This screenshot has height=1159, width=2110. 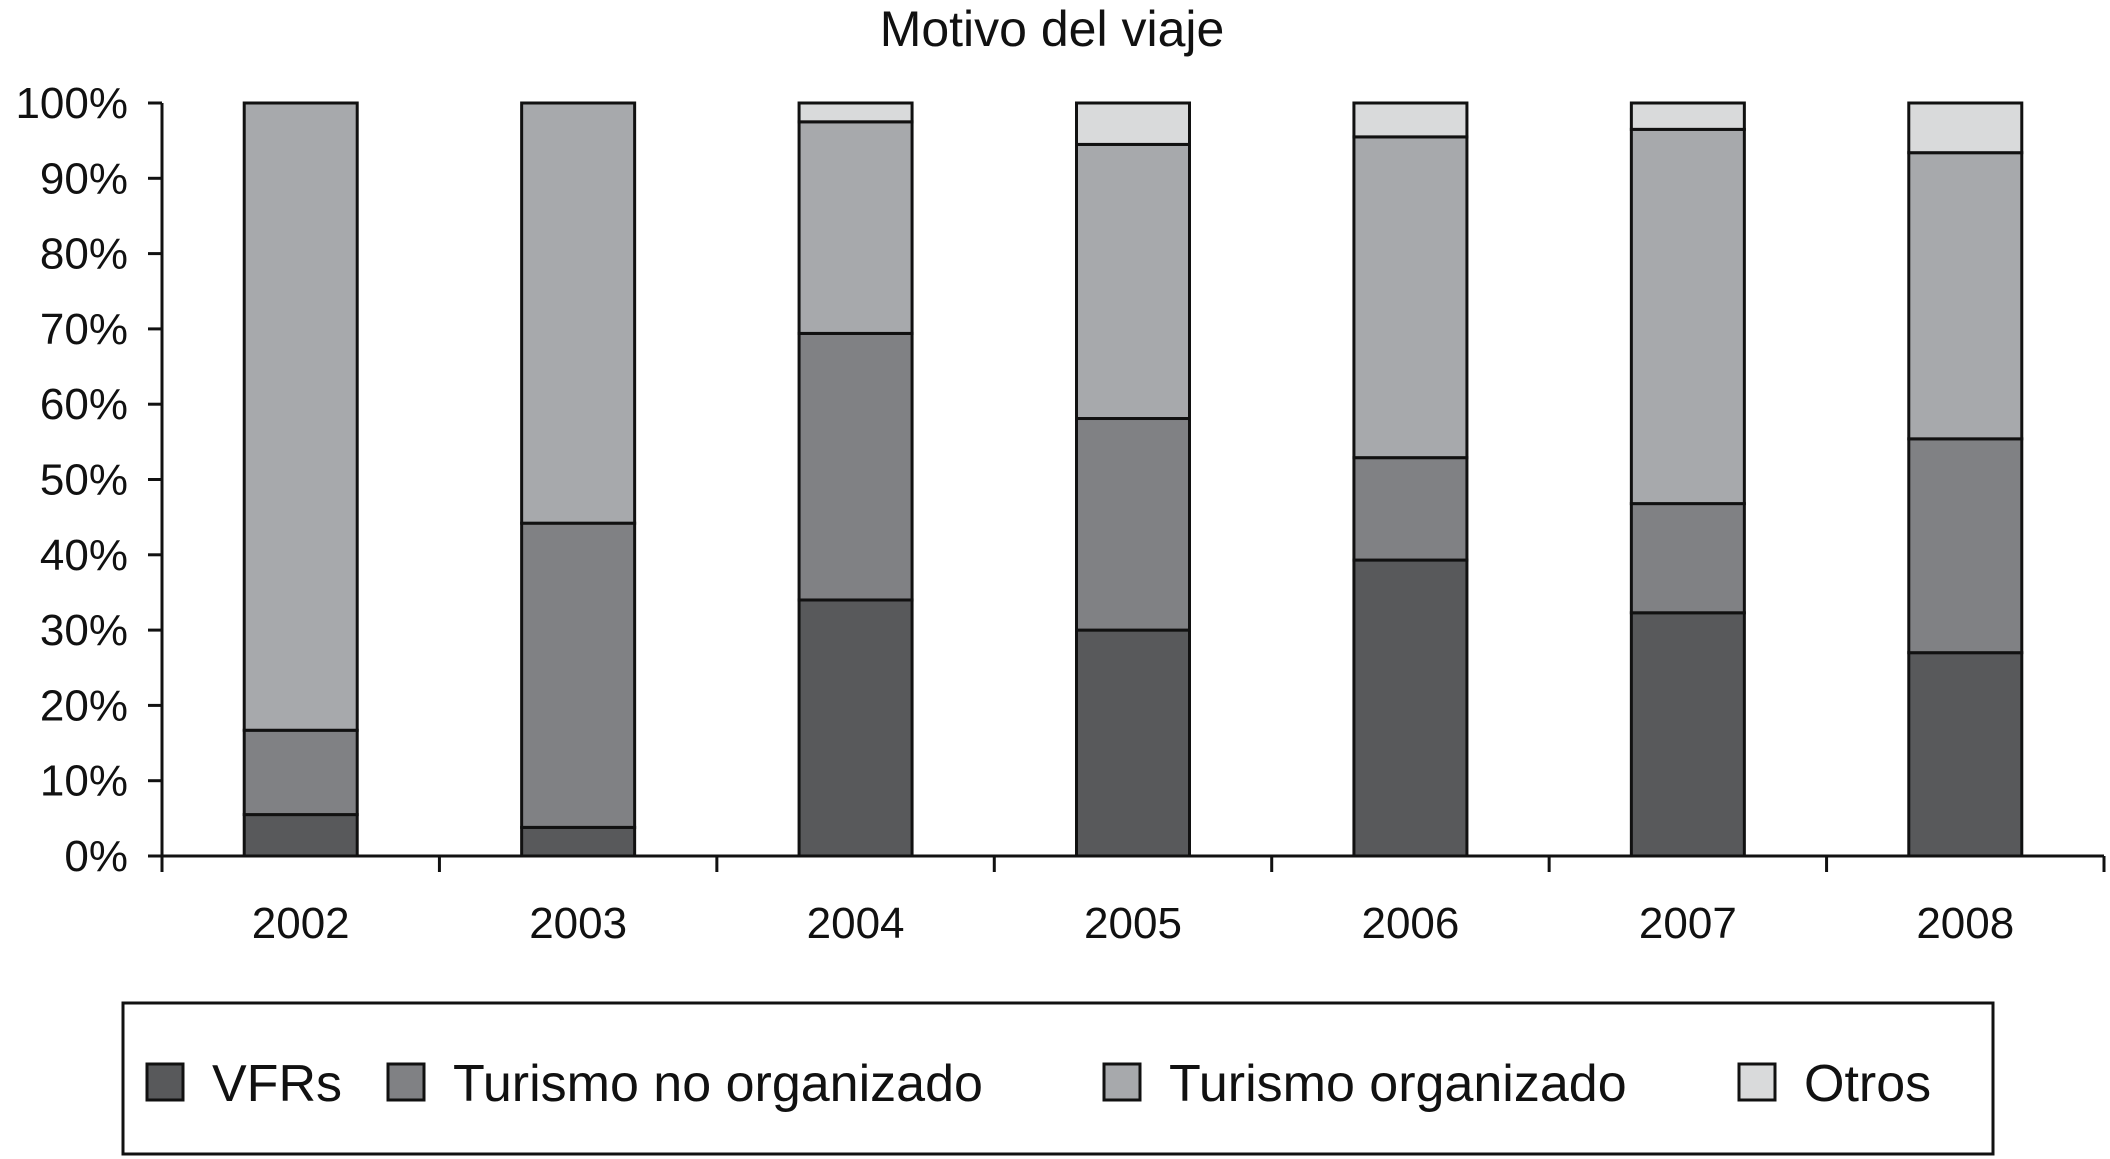 I want to click on x-tick-label: 2006, so click(x=1410, y=923).